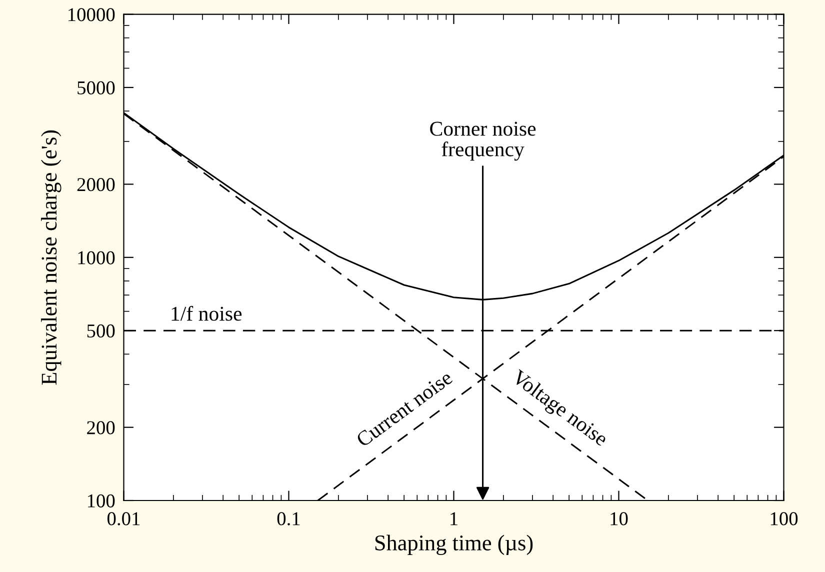  What do you see at coordinates (123, 519) in the screenshot?
I see `x-tick-label: 0.01` at bounding box center [123, 519].